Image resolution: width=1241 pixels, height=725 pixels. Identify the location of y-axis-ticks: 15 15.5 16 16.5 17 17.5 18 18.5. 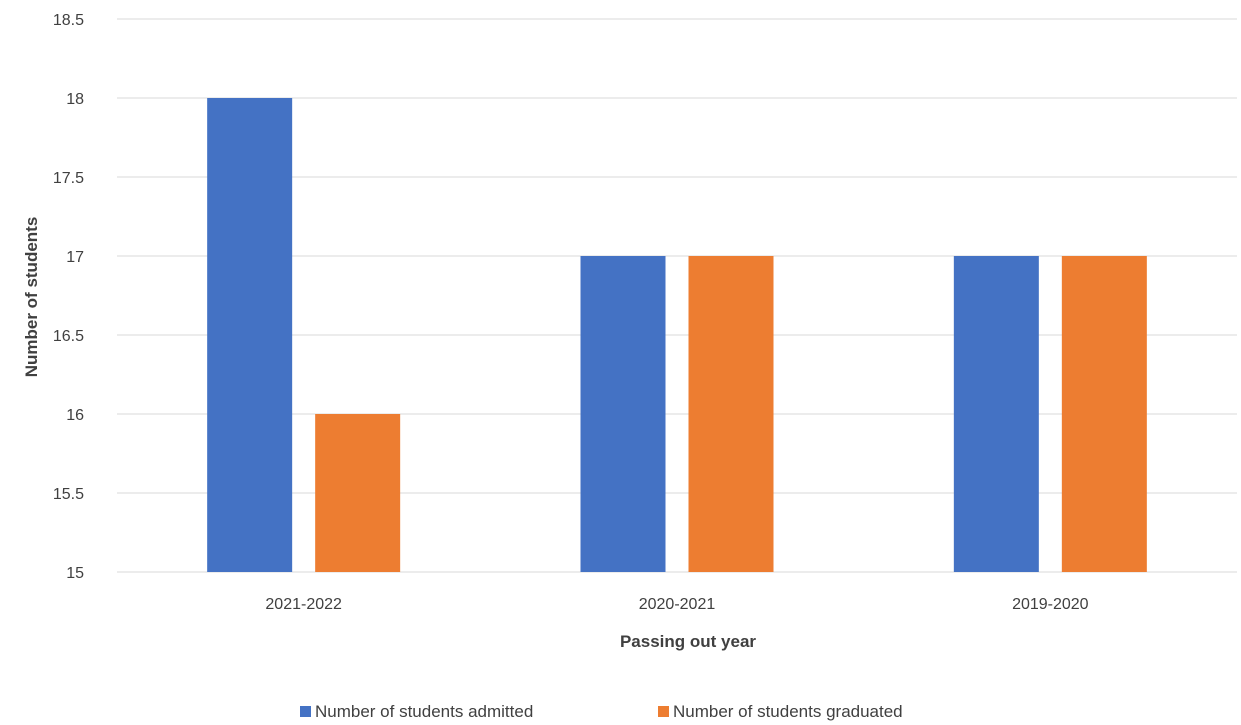
(68, 297).